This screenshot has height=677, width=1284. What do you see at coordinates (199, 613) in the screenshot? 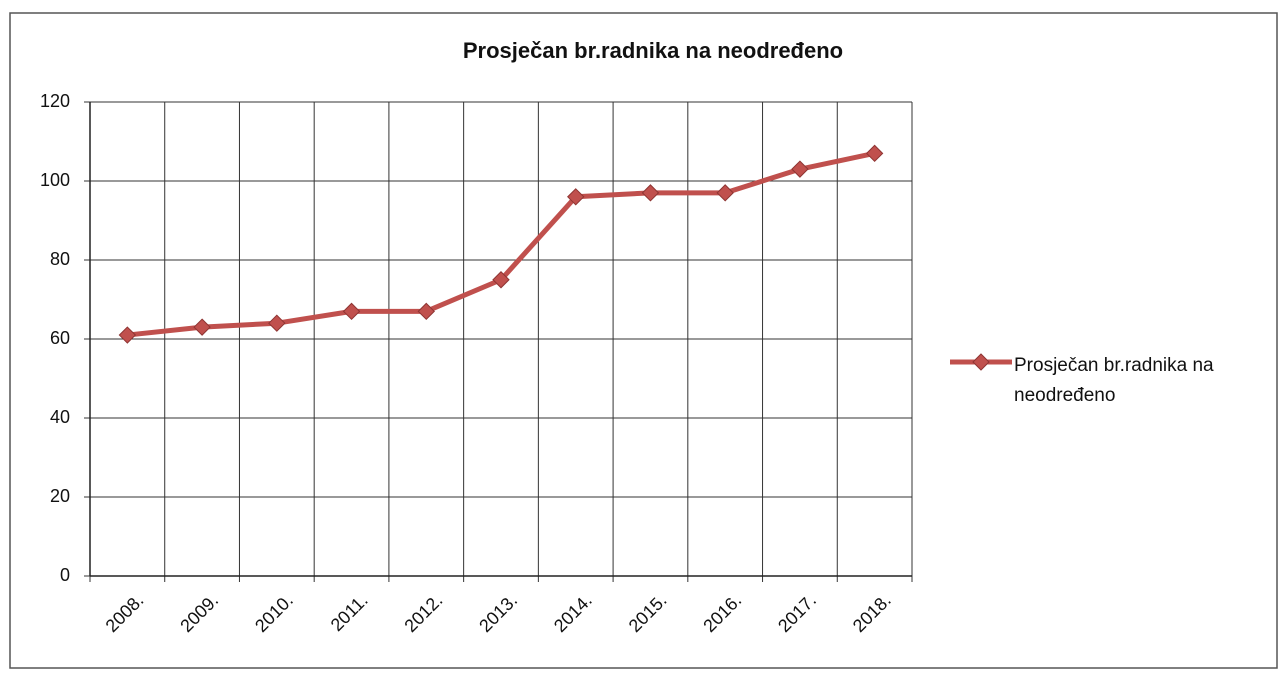
I see `x-tick-label: 2009.` at bounding box center [199, 613].